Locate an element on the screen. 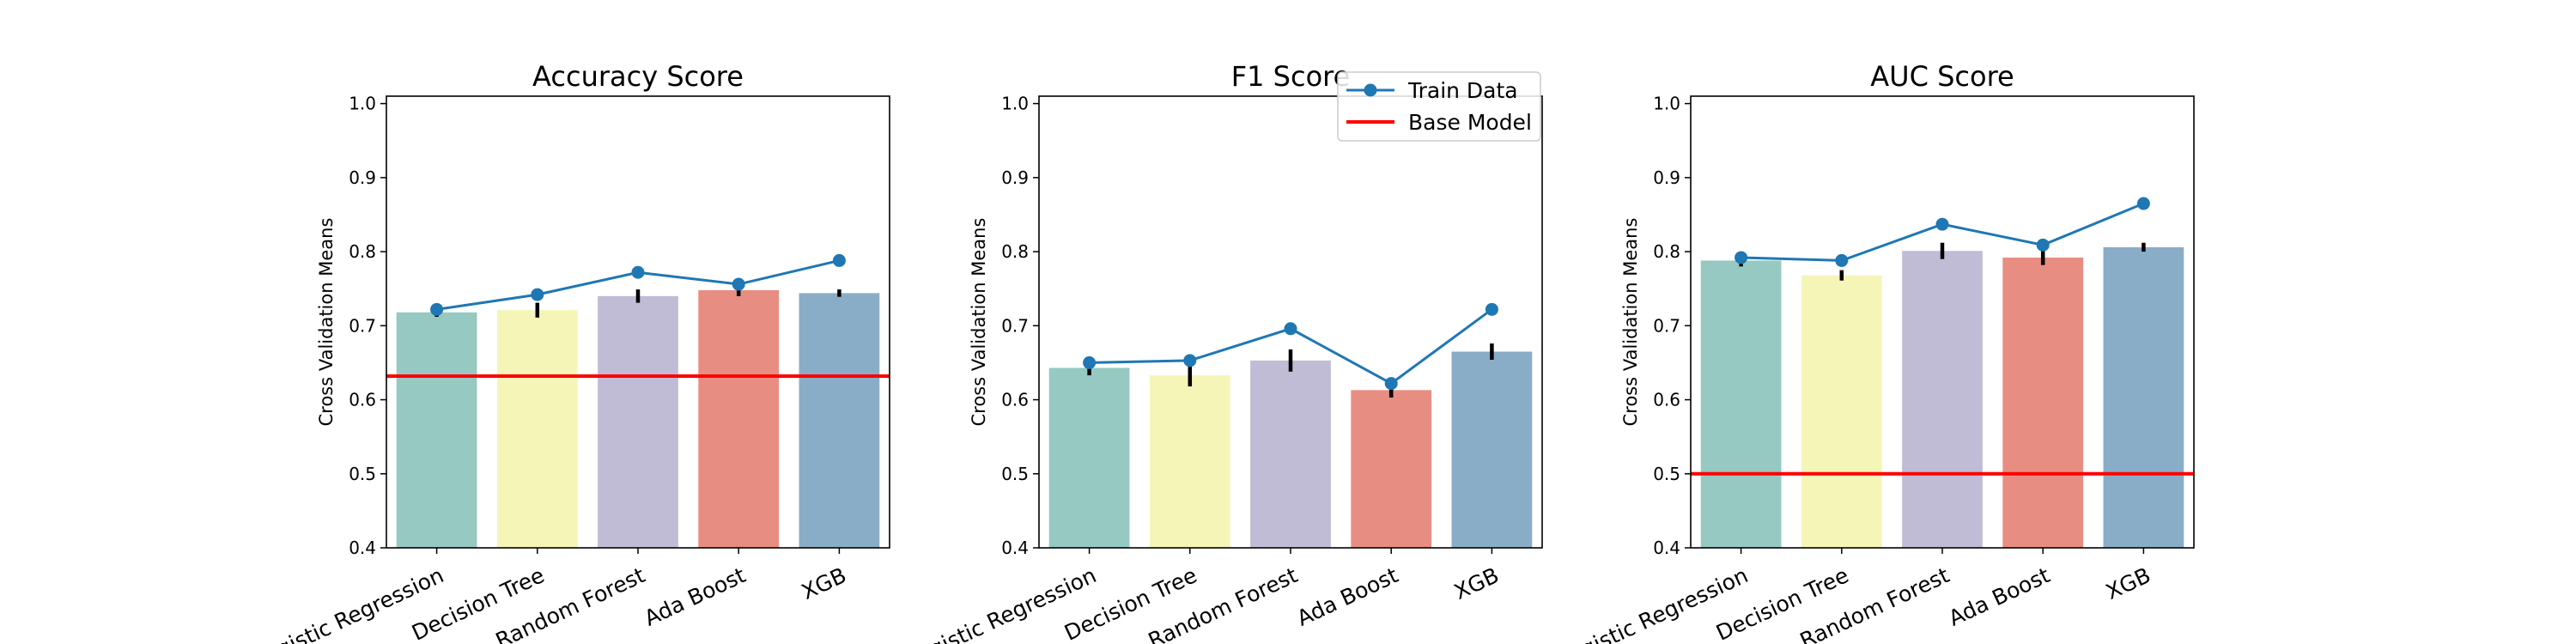  chart-legend: Train Data Base Model is located at coordinates (1439, 106).